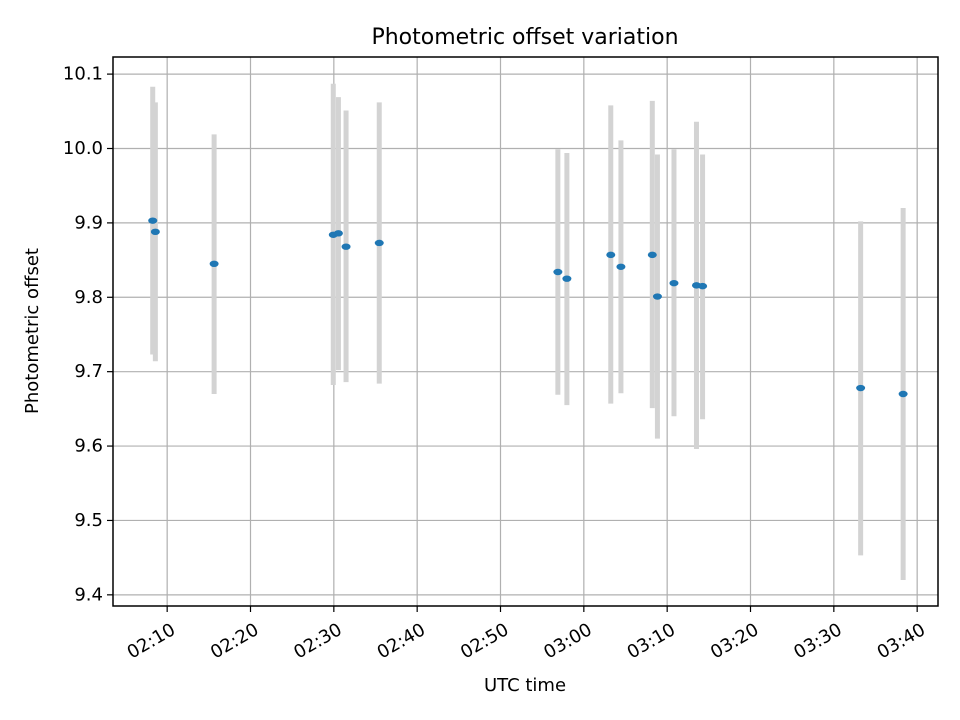 Image resolution: width=960 pixels, height=720 pixels. Describe the element at coordinates (83, 148) in the screenshot. I see `y-tick-label: 10.0` at that location.